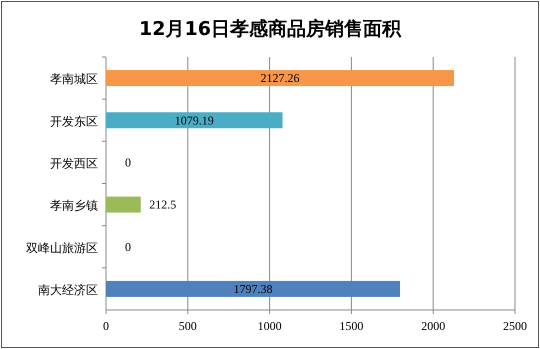 This screenshot has height=349, width=540. Describe the element at coordinates (351, 326) in the screenshot. I see `x-tick-label: 1500` at that location.